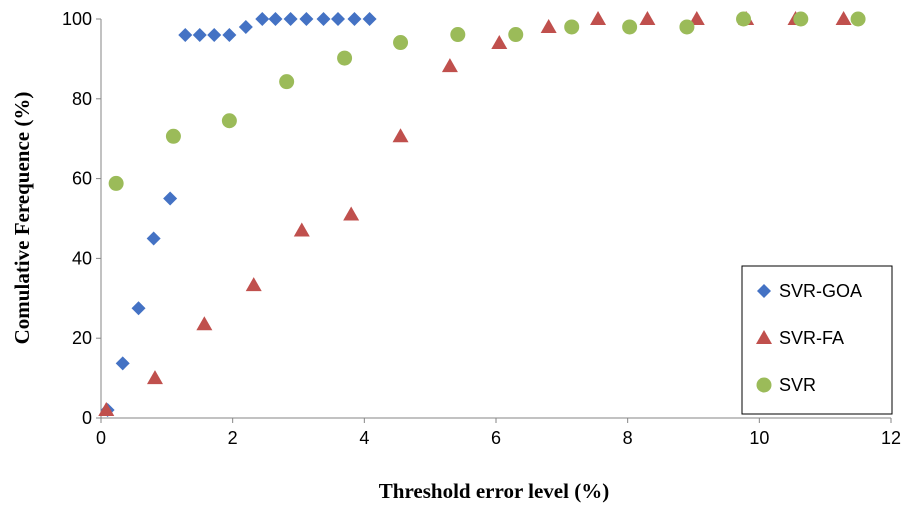 The width and height of the screenshot is (906, 505). I want to click on x-tick-label: 6, so click(496, 438).